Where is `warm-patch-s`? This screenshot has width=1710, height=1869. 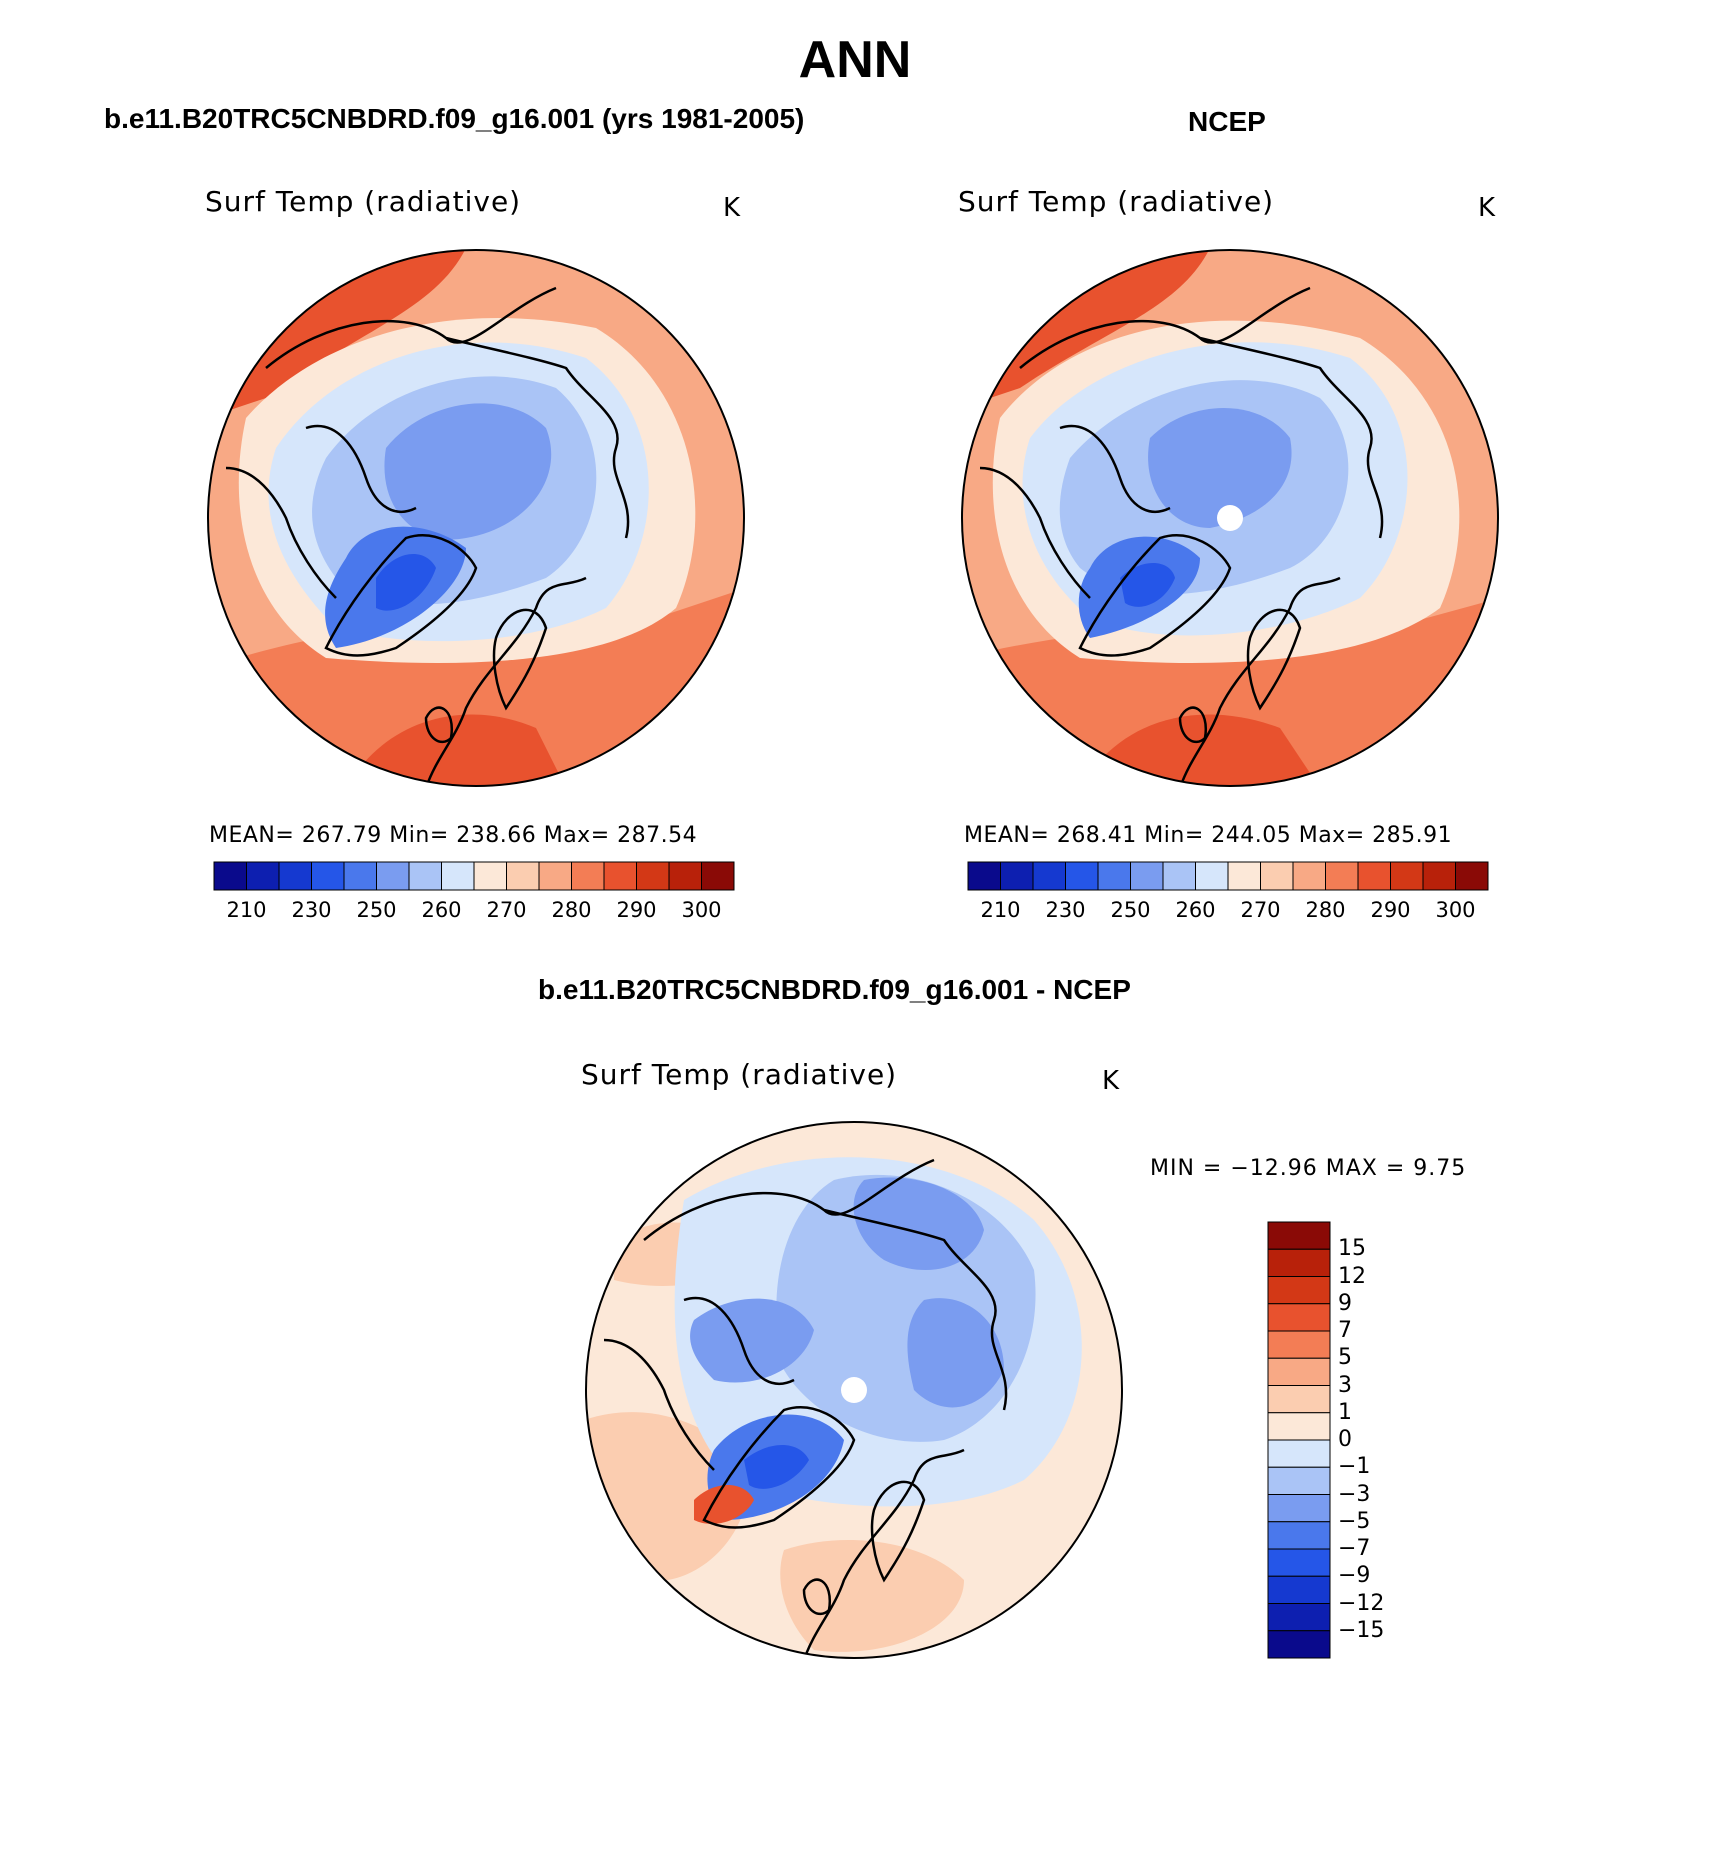
warm-patch-s is located at coordinates (872, 1596).